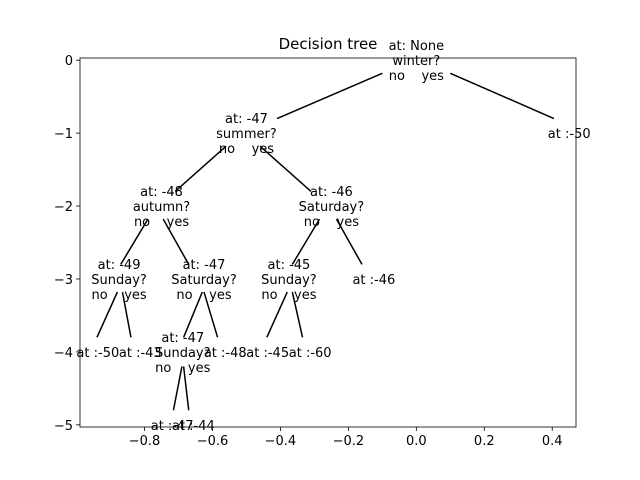  I want to click on node-label-line: at :-45, so click(267, 353).